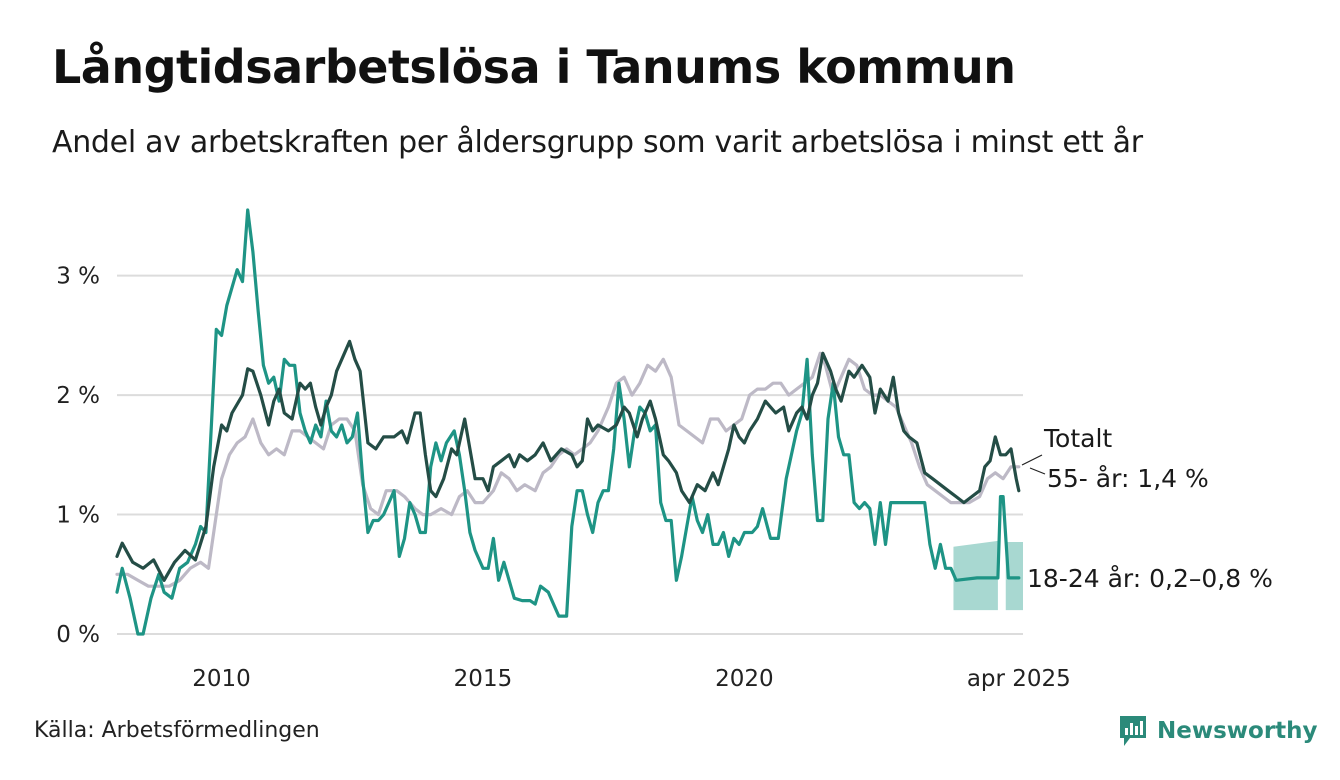 The image size is (1340, 780). Describe the element at coordinates (78, 277) in the screenshot. I see `y-tick-label: 3 %` at that location.